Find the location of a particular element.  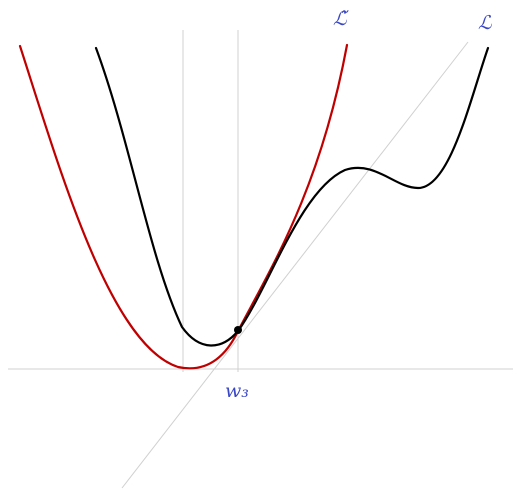

w3-point is located at coordinates (238, 330).